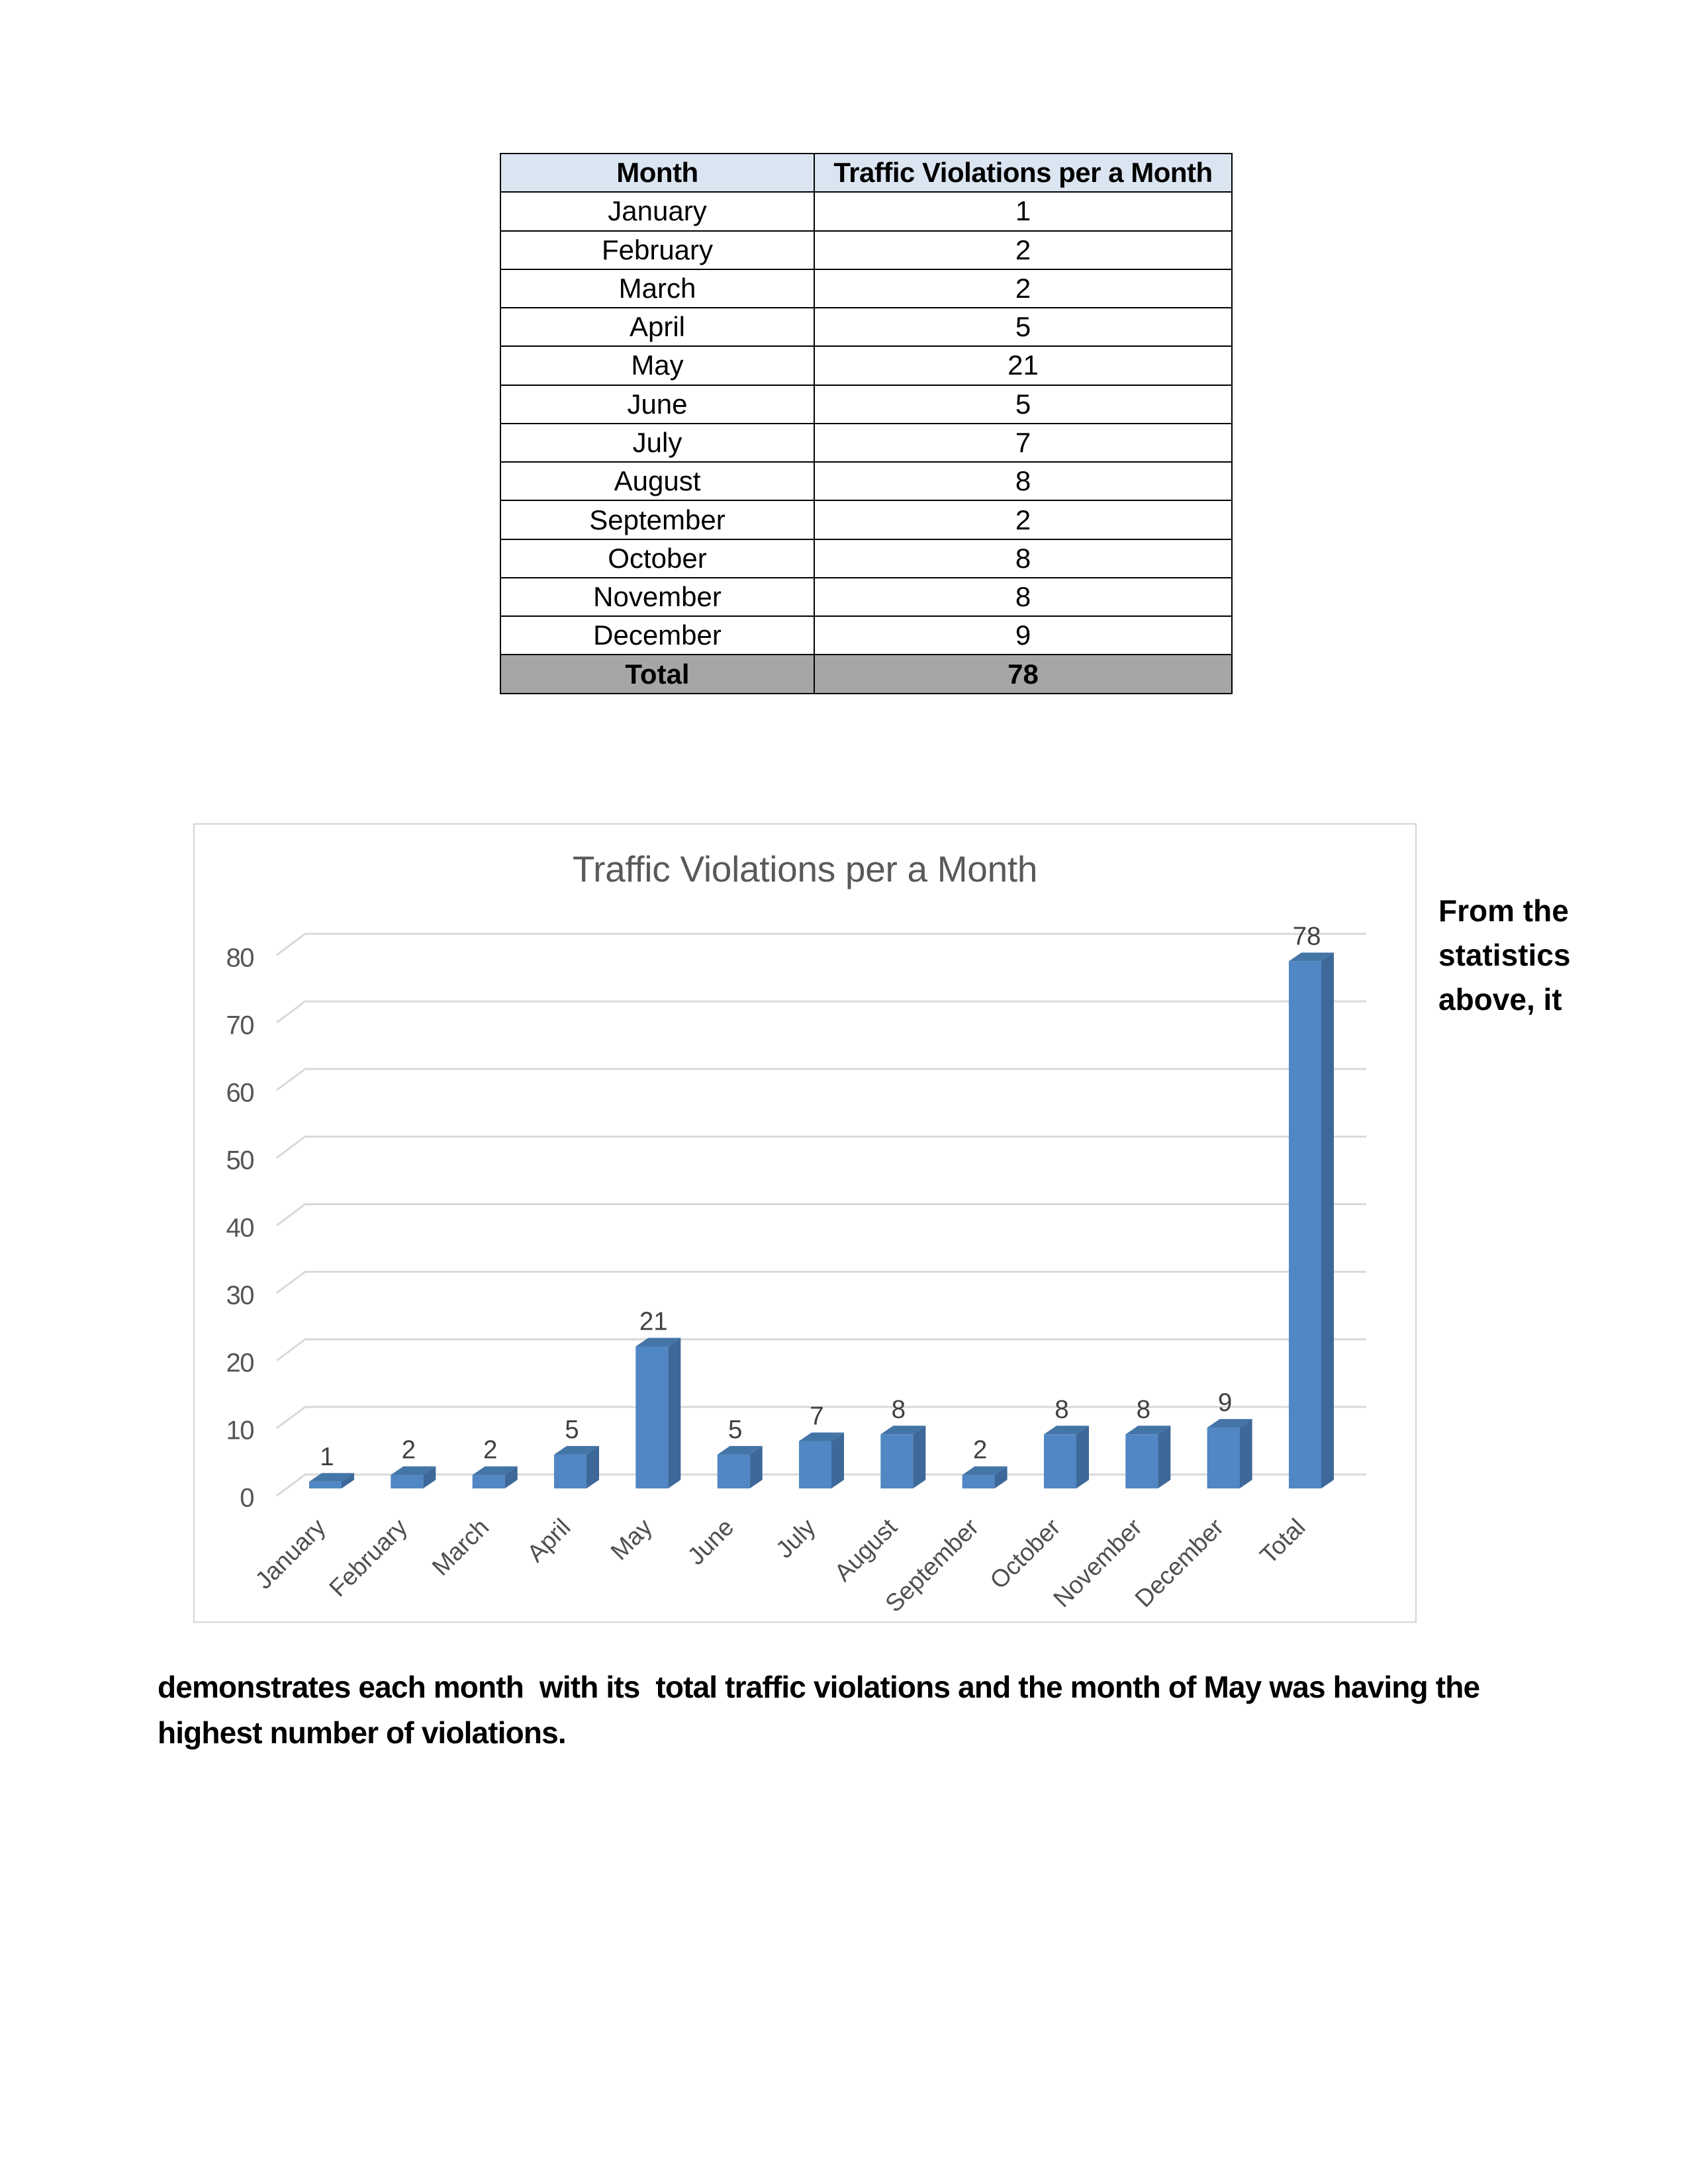  I want to click on svg-text: 50, so click(240, 1160).